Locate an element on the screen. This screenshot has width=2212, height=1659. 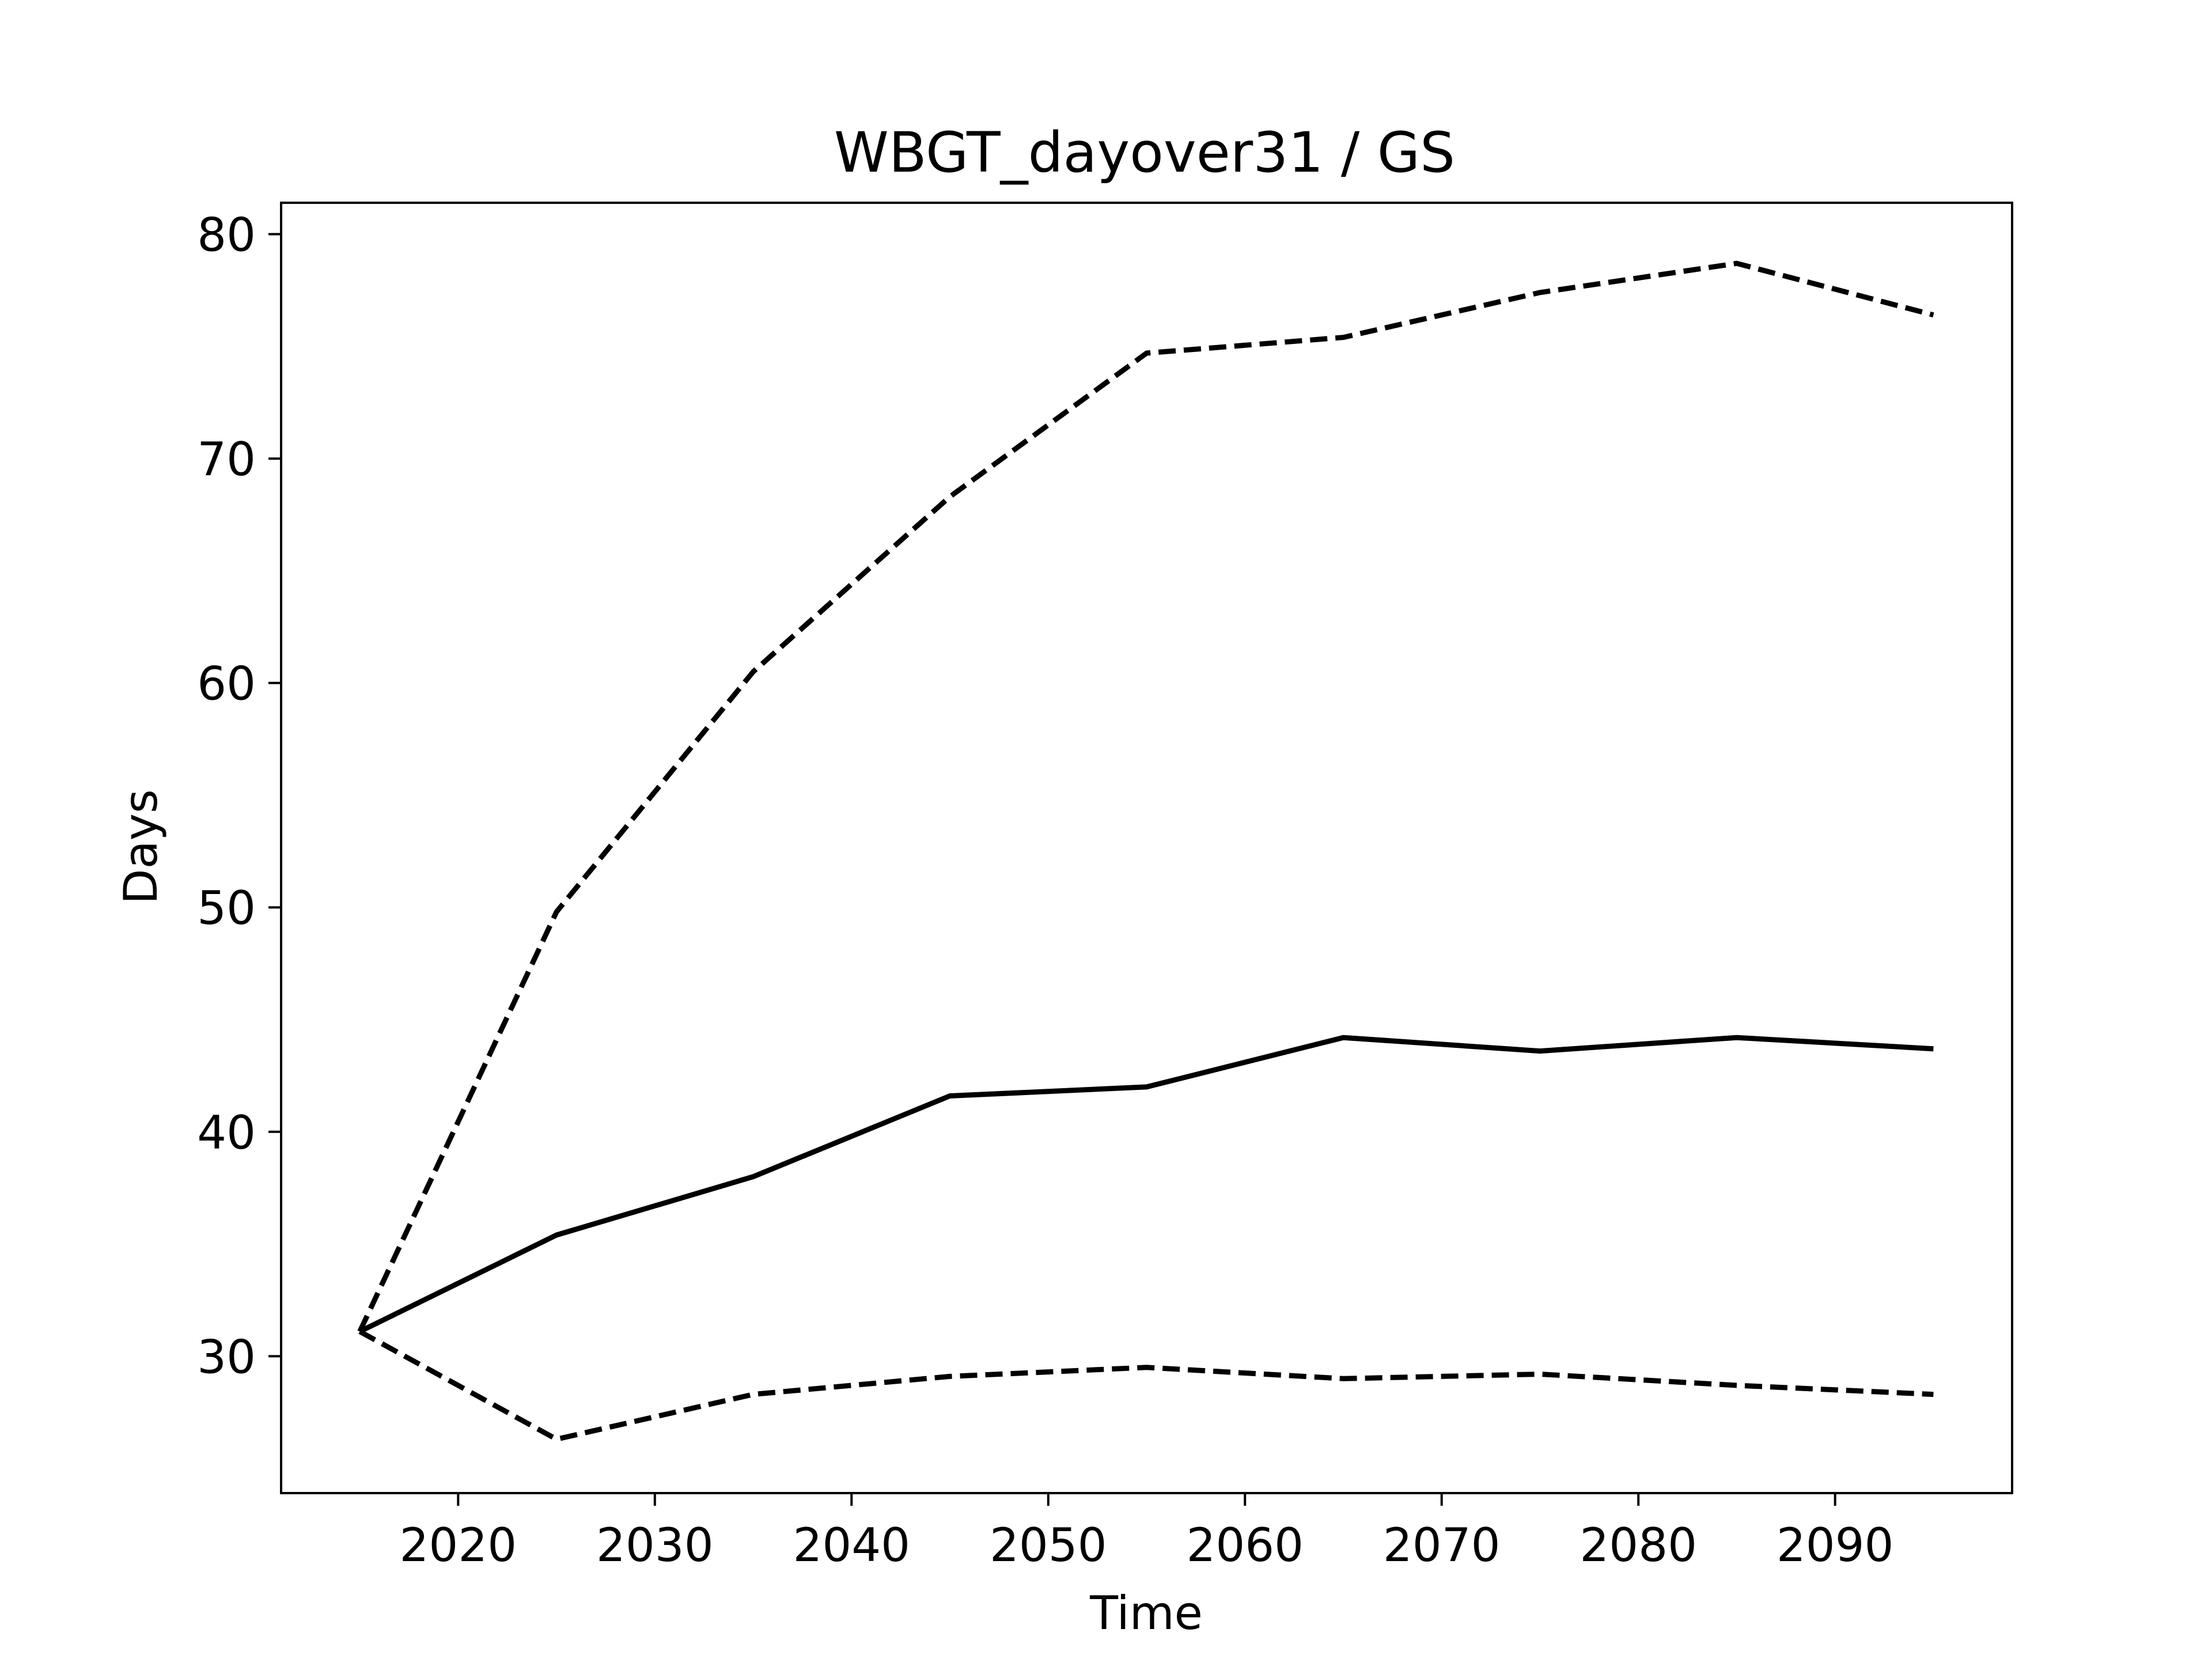
x-axis-label: Time is located at coordinates (1146, 1613).